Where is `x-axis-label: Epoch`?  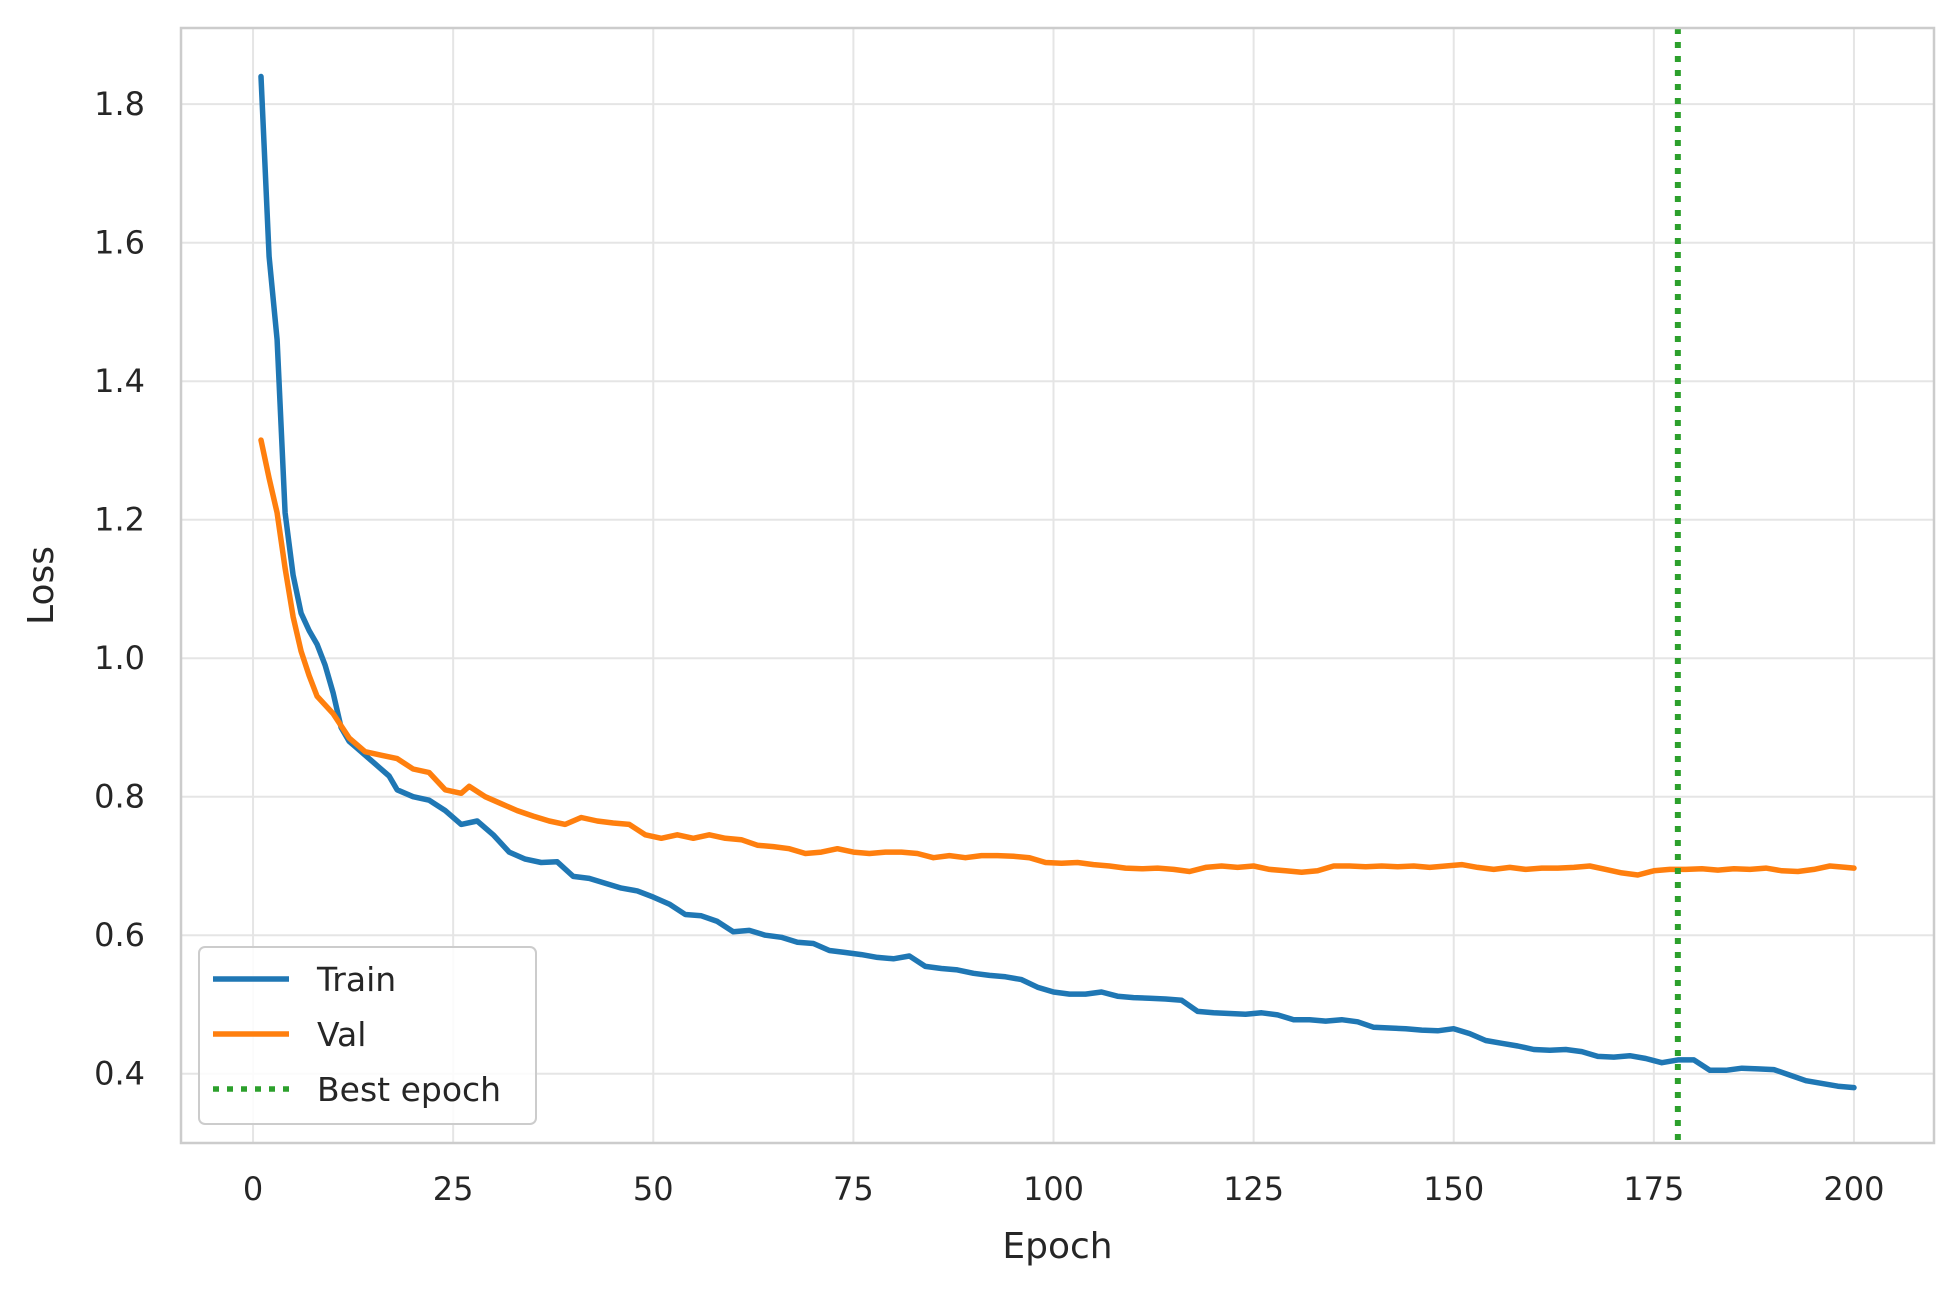
x-axis-label: Epoch is located at coordinates (1057, 1246).